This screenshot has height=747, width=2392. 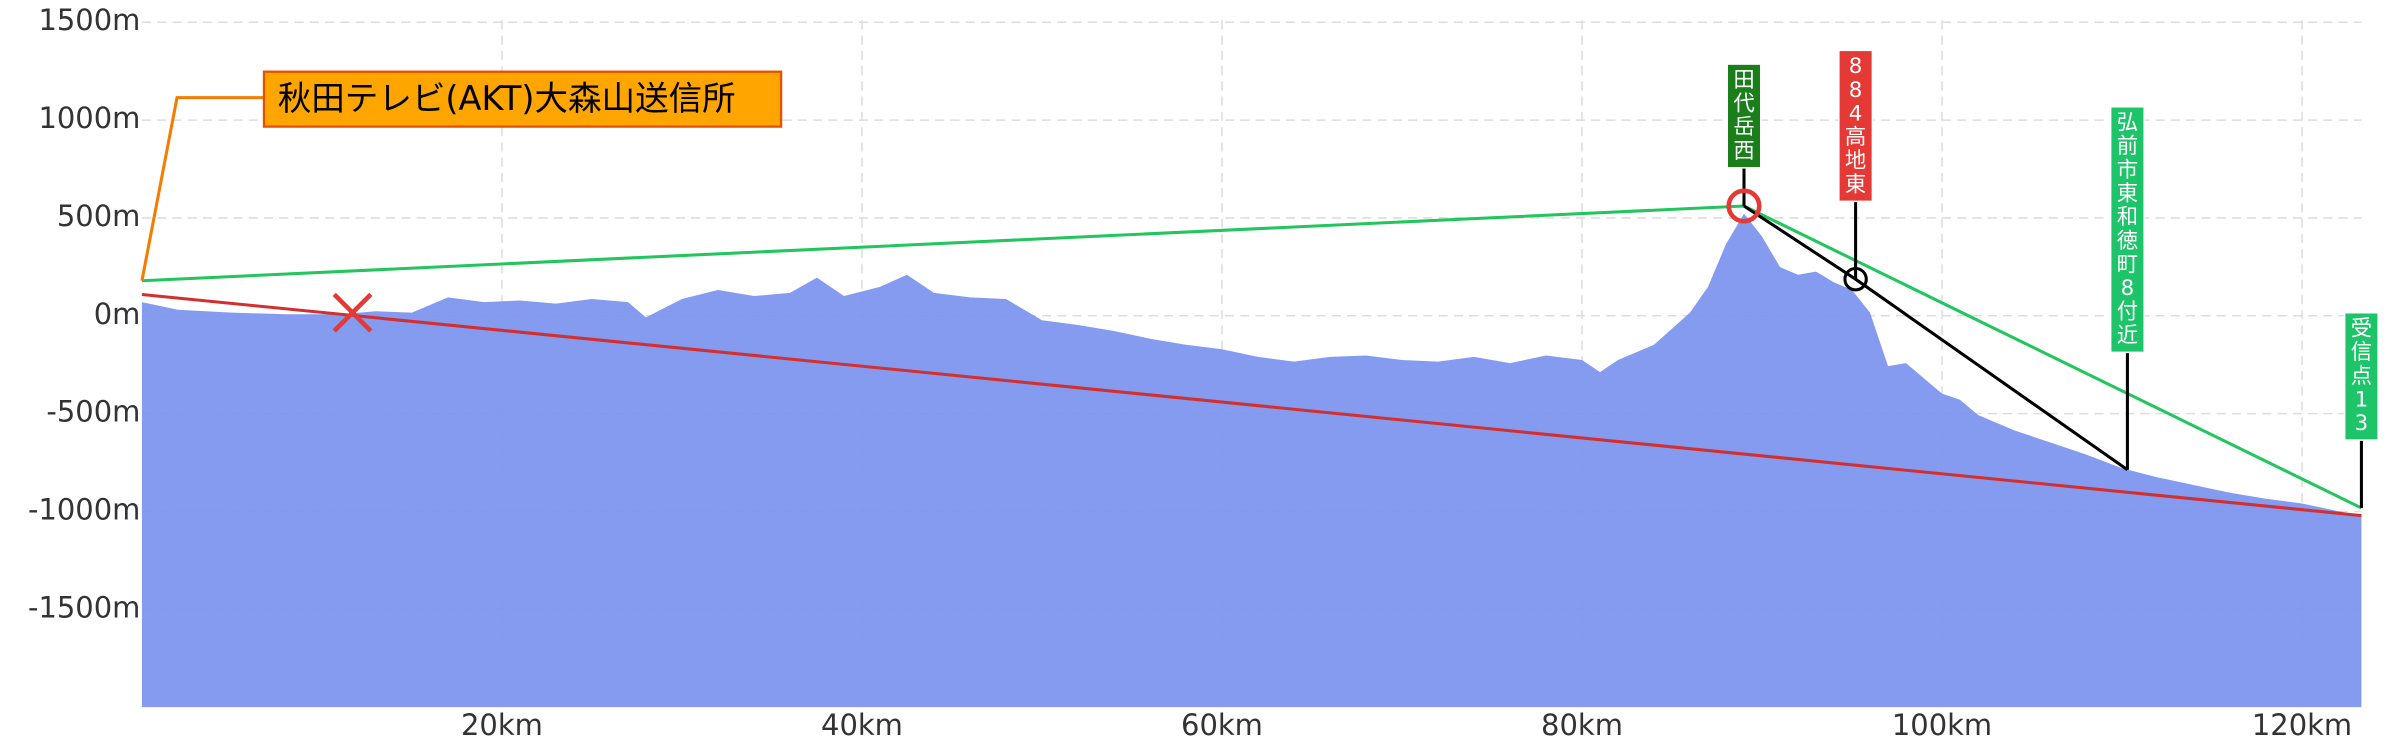 What do you see at coordinates (507, 98) in the screenshot?
I see `annotation-label: 秋田テレビ(AKT)大森山送信所` at bounding box center [507, 98].